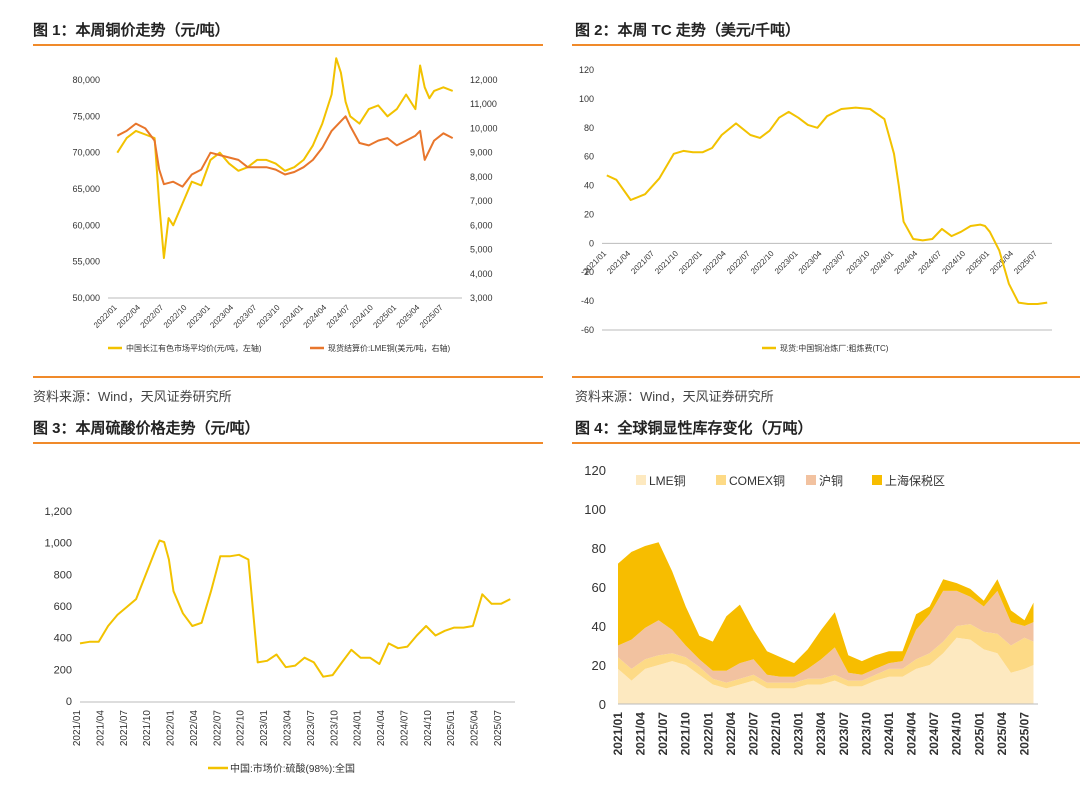  Describe the element at coordinates (586, 70) in the screenshot. I see `y-tick-9: 120` at that location.